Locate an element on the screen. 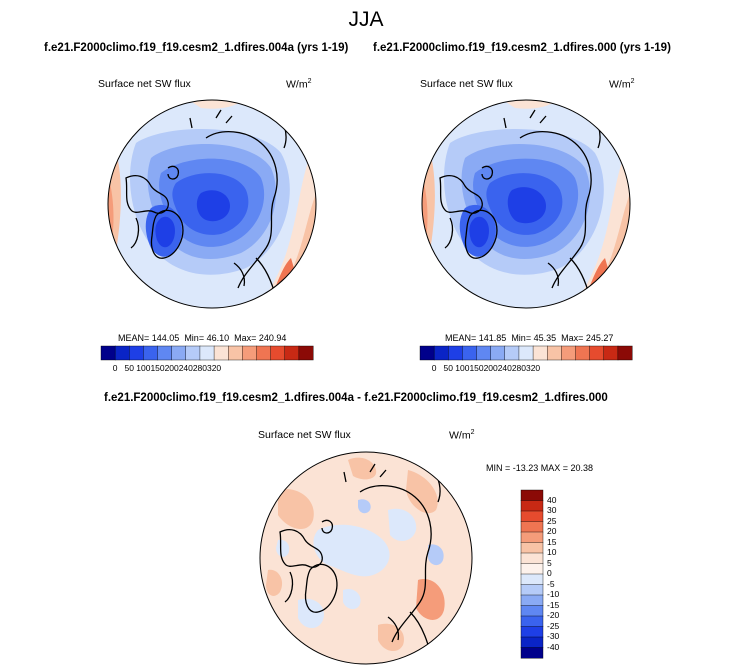 The height and width of the screenshot is (672, 732). right-polar-map is located at coordinates (526, 204).